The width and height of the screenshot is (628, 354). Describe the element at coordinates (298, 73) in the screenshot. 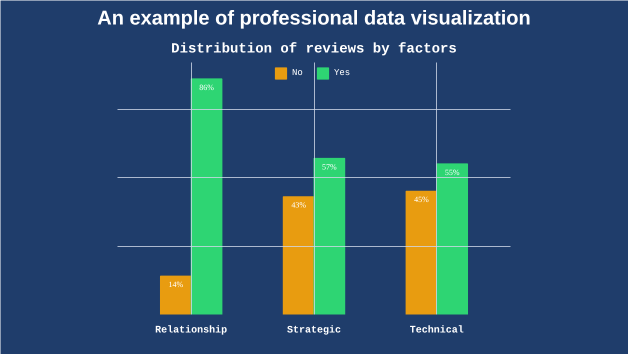

I see `legend-label: No` at that location.